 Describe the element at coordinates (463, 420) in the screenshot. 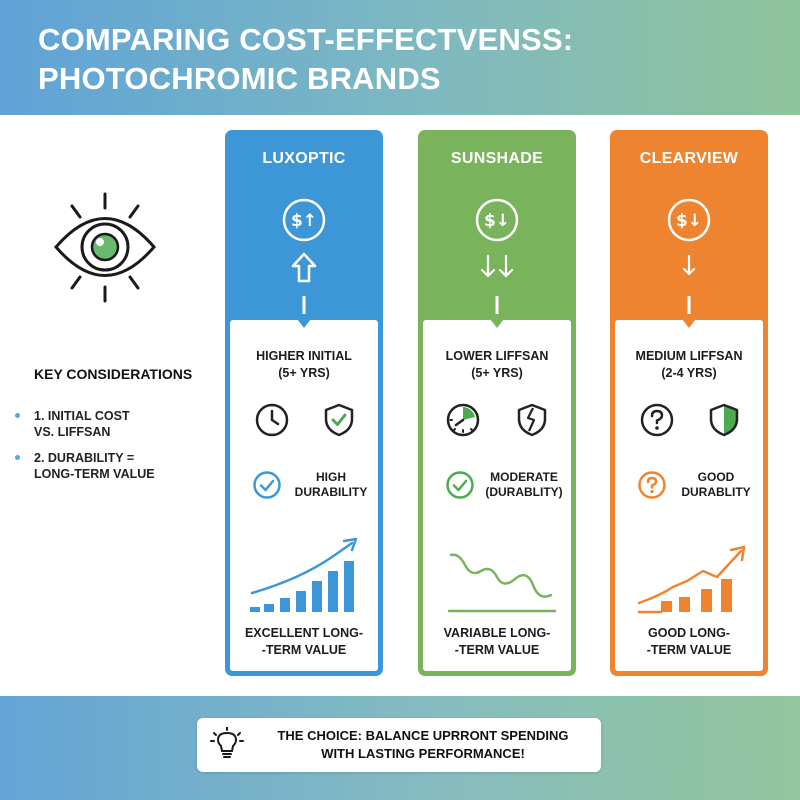

I see `pie-clock-icon` at that location.